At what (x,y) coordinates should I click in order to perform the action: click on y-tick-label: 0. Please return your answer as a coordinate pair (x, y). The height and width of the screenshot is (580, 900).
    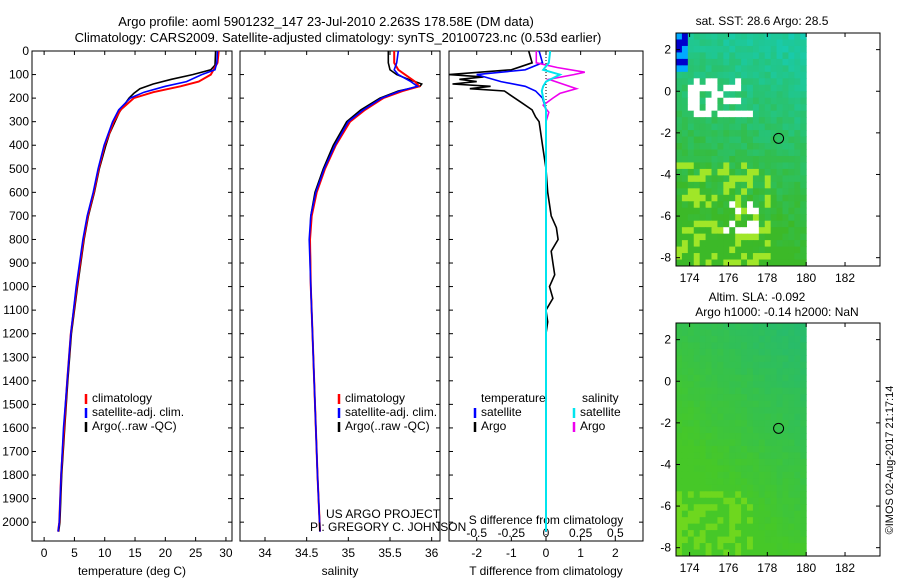
    Looking at the image, I should click on (667, 91).